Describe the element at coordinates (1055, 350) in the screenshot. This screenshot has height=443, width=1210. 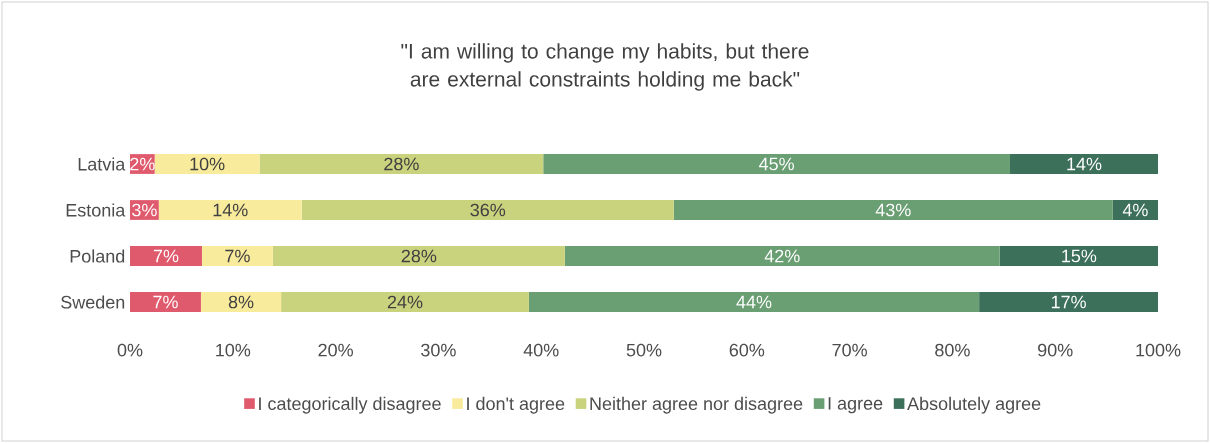
I see `x-tick-label: 90%` at that location.